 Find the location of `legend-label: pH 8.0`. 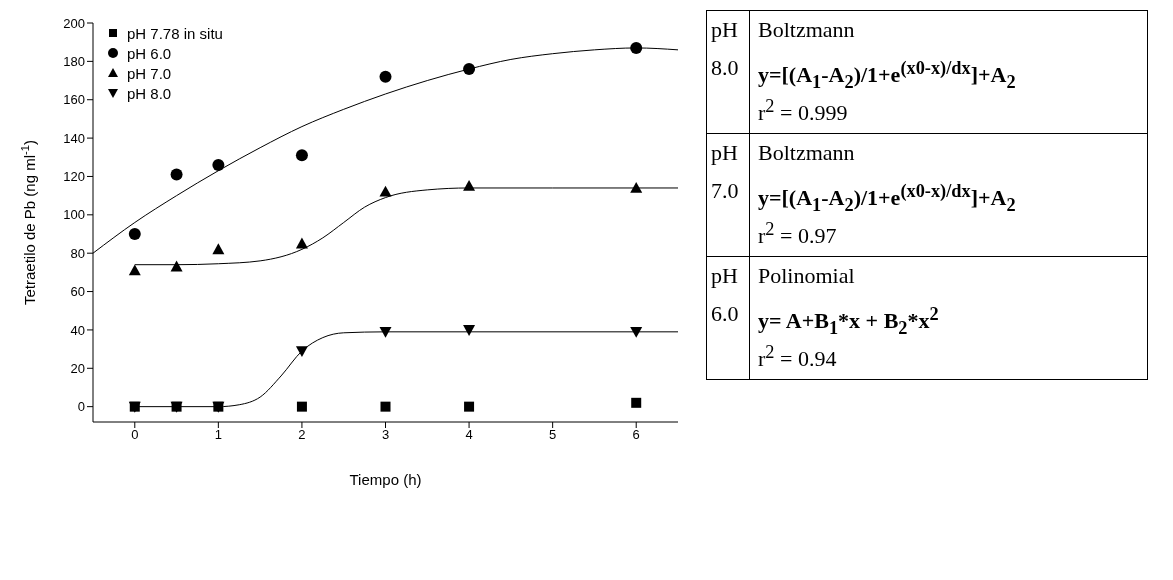

legend-label: pH 8.0 is located at coordinates (149, 93).